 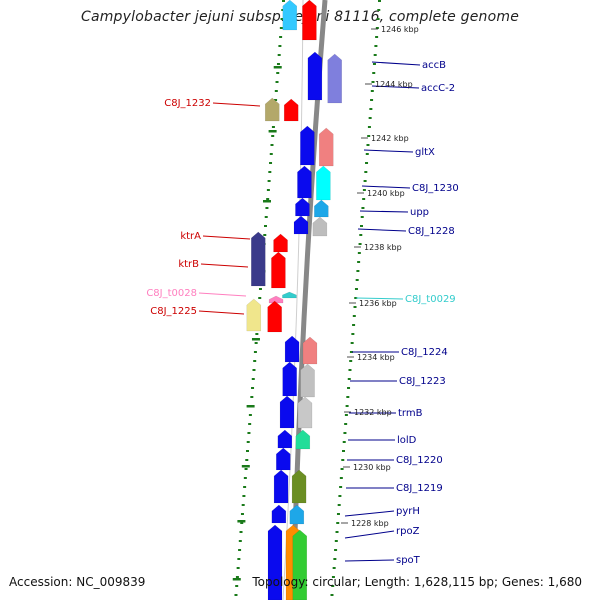 What do you see at coordinates (278, 270) in the screenshot?
I see `feature-ktrB` at bounding box center [278, 270].